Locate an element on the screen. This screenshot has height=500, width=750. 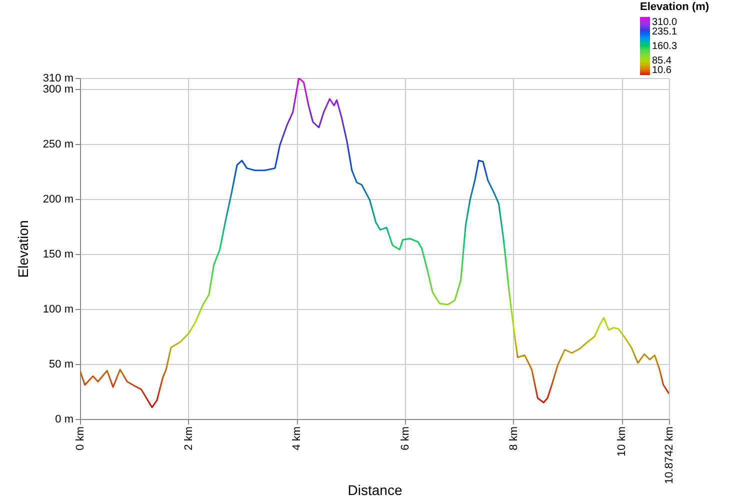
x-axis-title: Distance is located at coordinates (375, 490).